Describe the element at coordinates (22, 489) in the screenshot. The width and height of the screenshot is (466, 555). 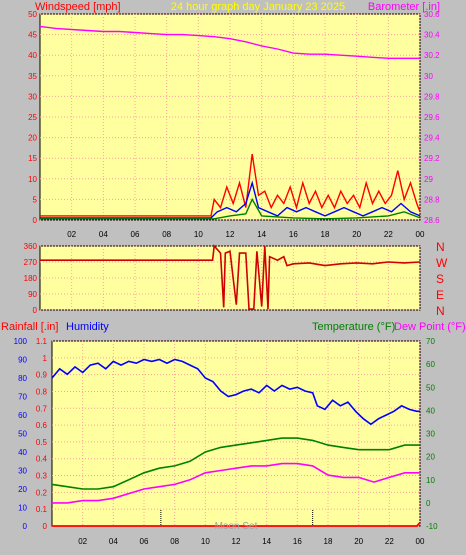
I see `humidity-tick-label: 20` at that location.